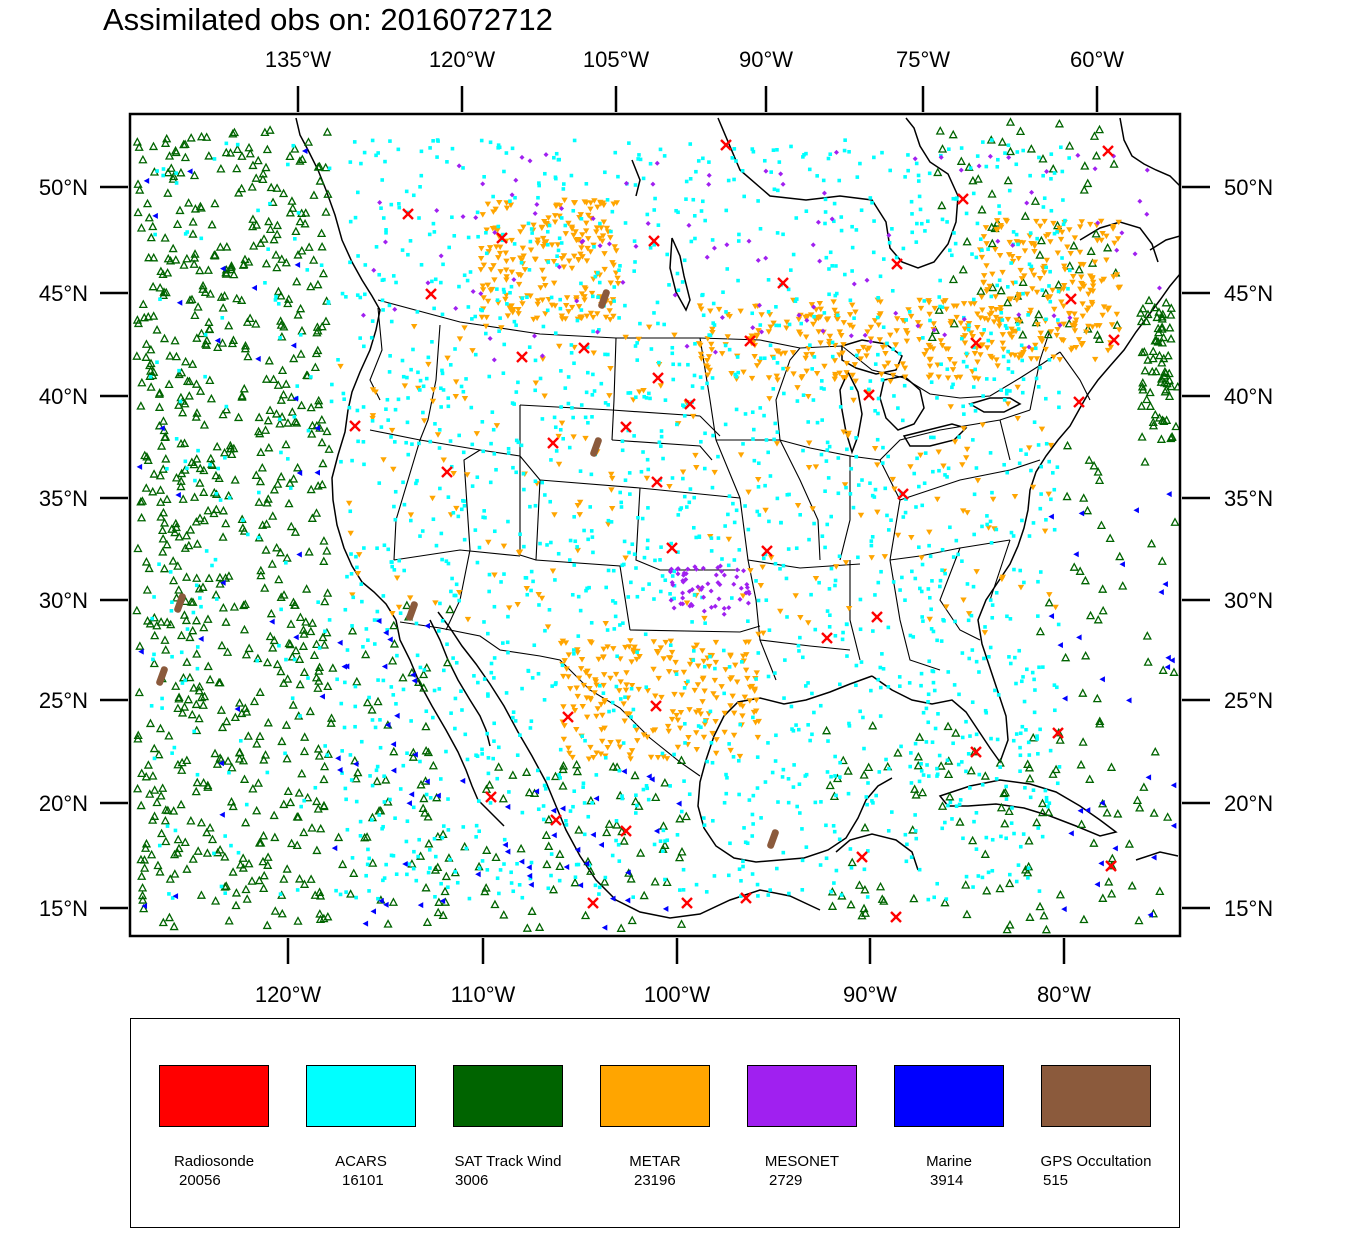  I want to click on radiosonde-marker, so click(746, 898).